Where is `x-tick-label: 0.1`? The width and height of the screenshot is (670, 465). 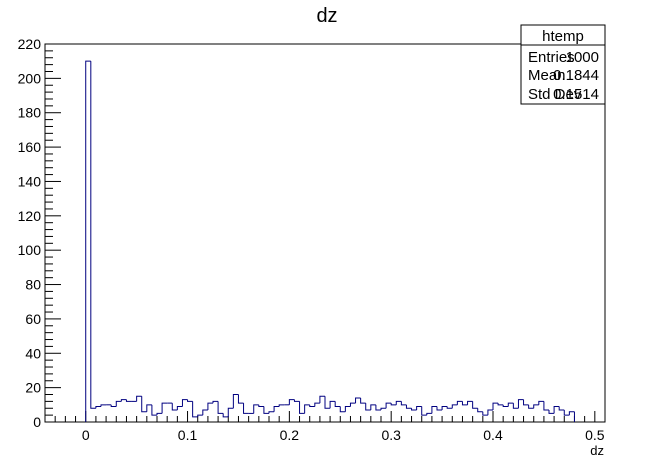 x-tick-label: 0.1 is located at coordinates (188, 435).